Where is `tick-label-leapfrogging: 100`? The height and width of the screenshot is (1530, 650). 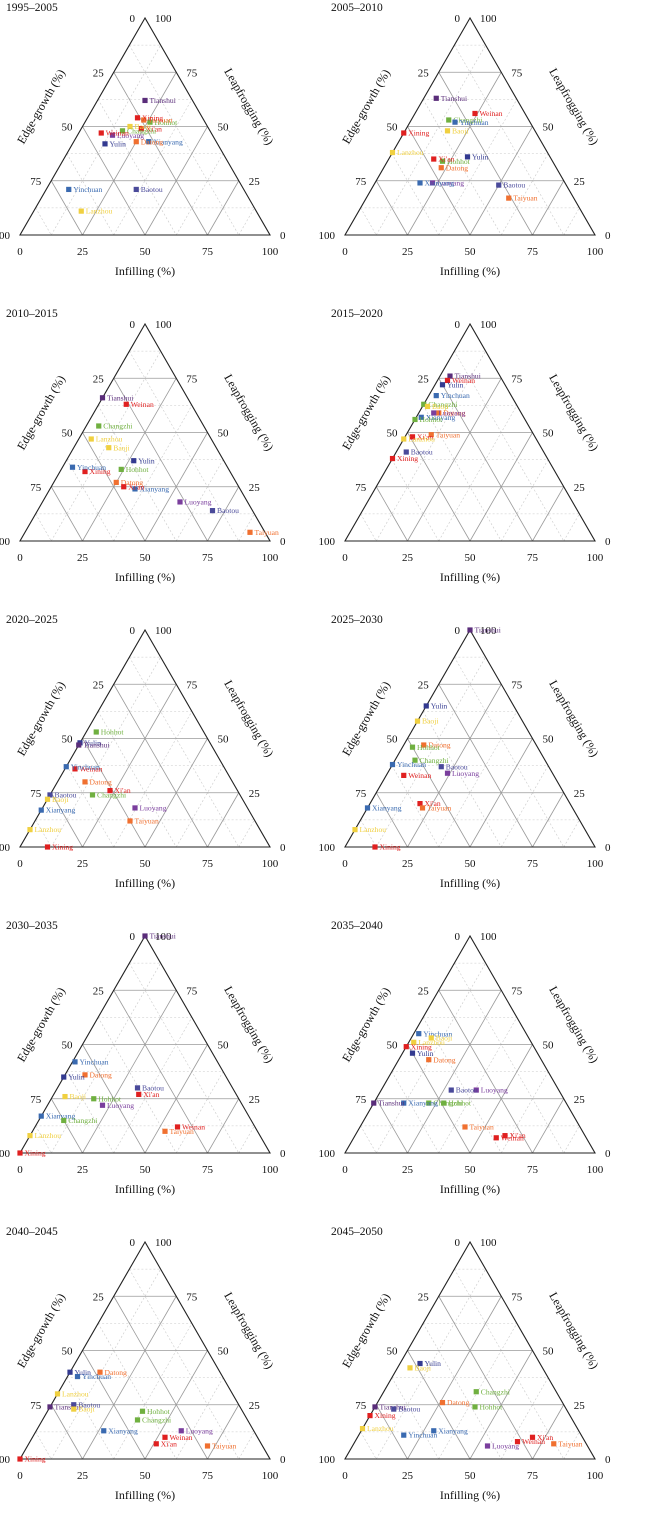 tick-label-leapfrogging: 100 is located at coordinates (163, 19).